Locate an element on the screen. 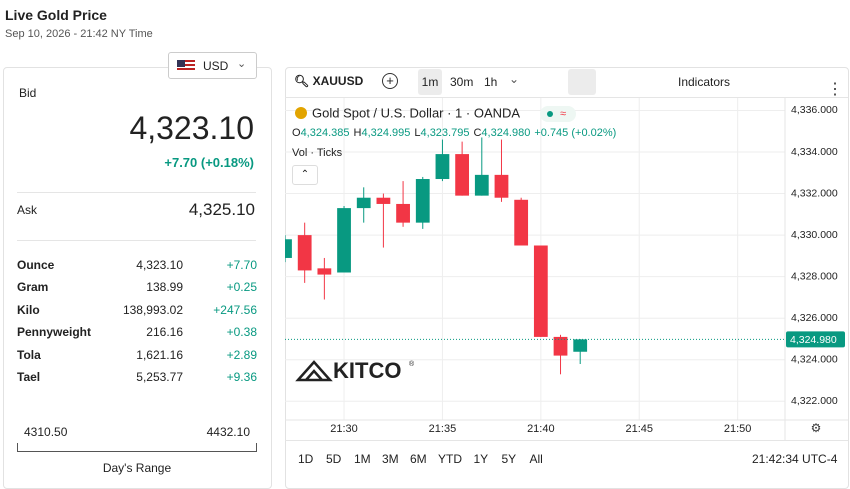  unit-price: 5,253.77 is located at coordinates (159, 377).